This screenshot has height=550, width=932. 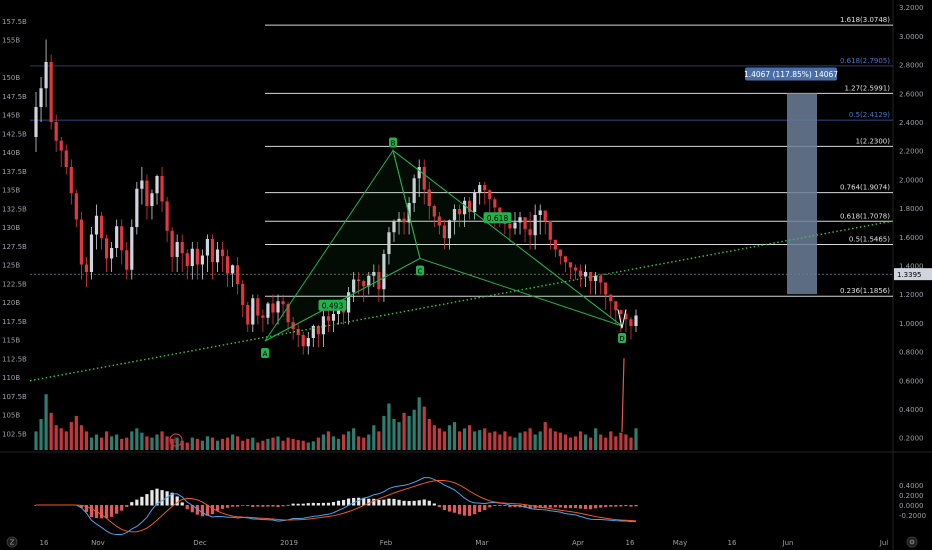 What do you see at coordinates (11, 41) in the screenshot?
I see `price-tick-label: 155B` at bounding box center [11, 41].